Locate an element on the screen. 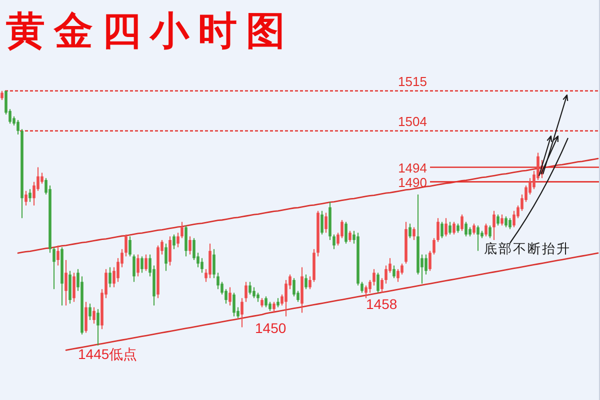  annotation: 底部不断抬升 is located at coordinates (527, 248).